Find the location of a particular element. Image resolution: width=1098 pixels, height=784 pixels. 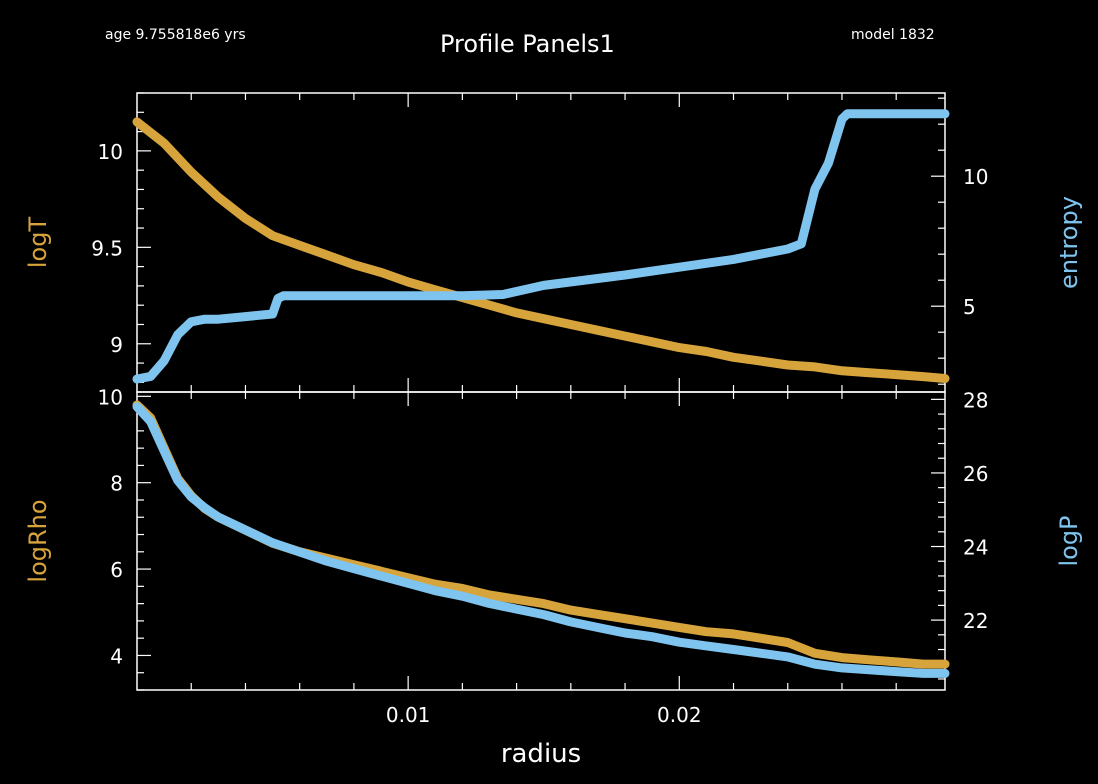

bottom-right-tick-label: 28 is located at coordinates (975, 400).